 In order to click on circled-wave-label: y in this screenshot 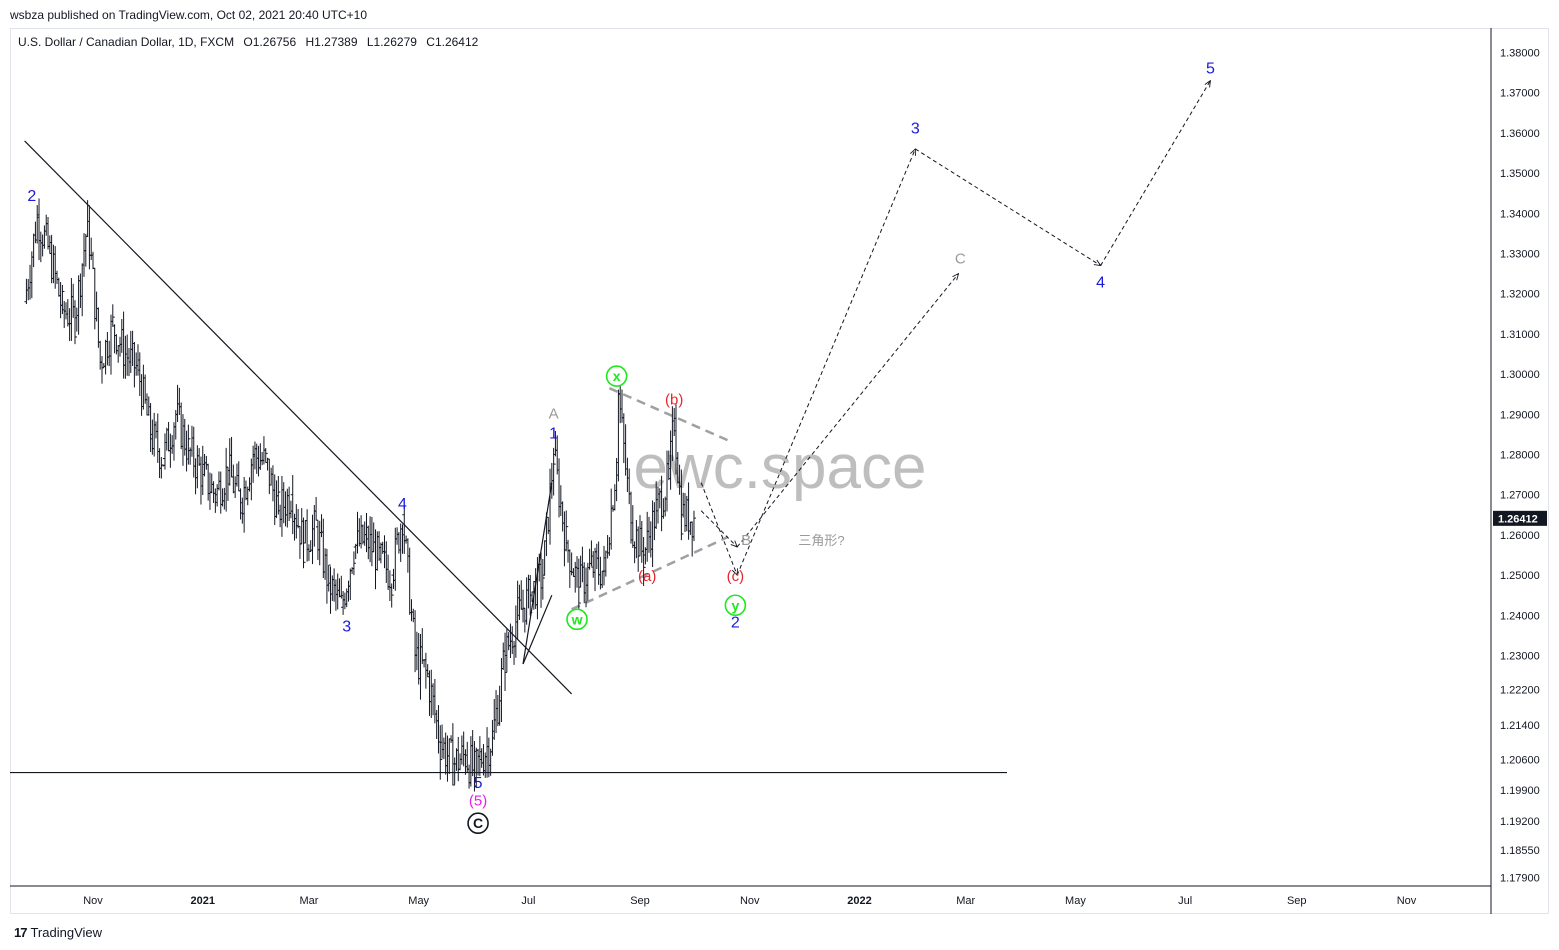, I will do `click(735, 605)`.